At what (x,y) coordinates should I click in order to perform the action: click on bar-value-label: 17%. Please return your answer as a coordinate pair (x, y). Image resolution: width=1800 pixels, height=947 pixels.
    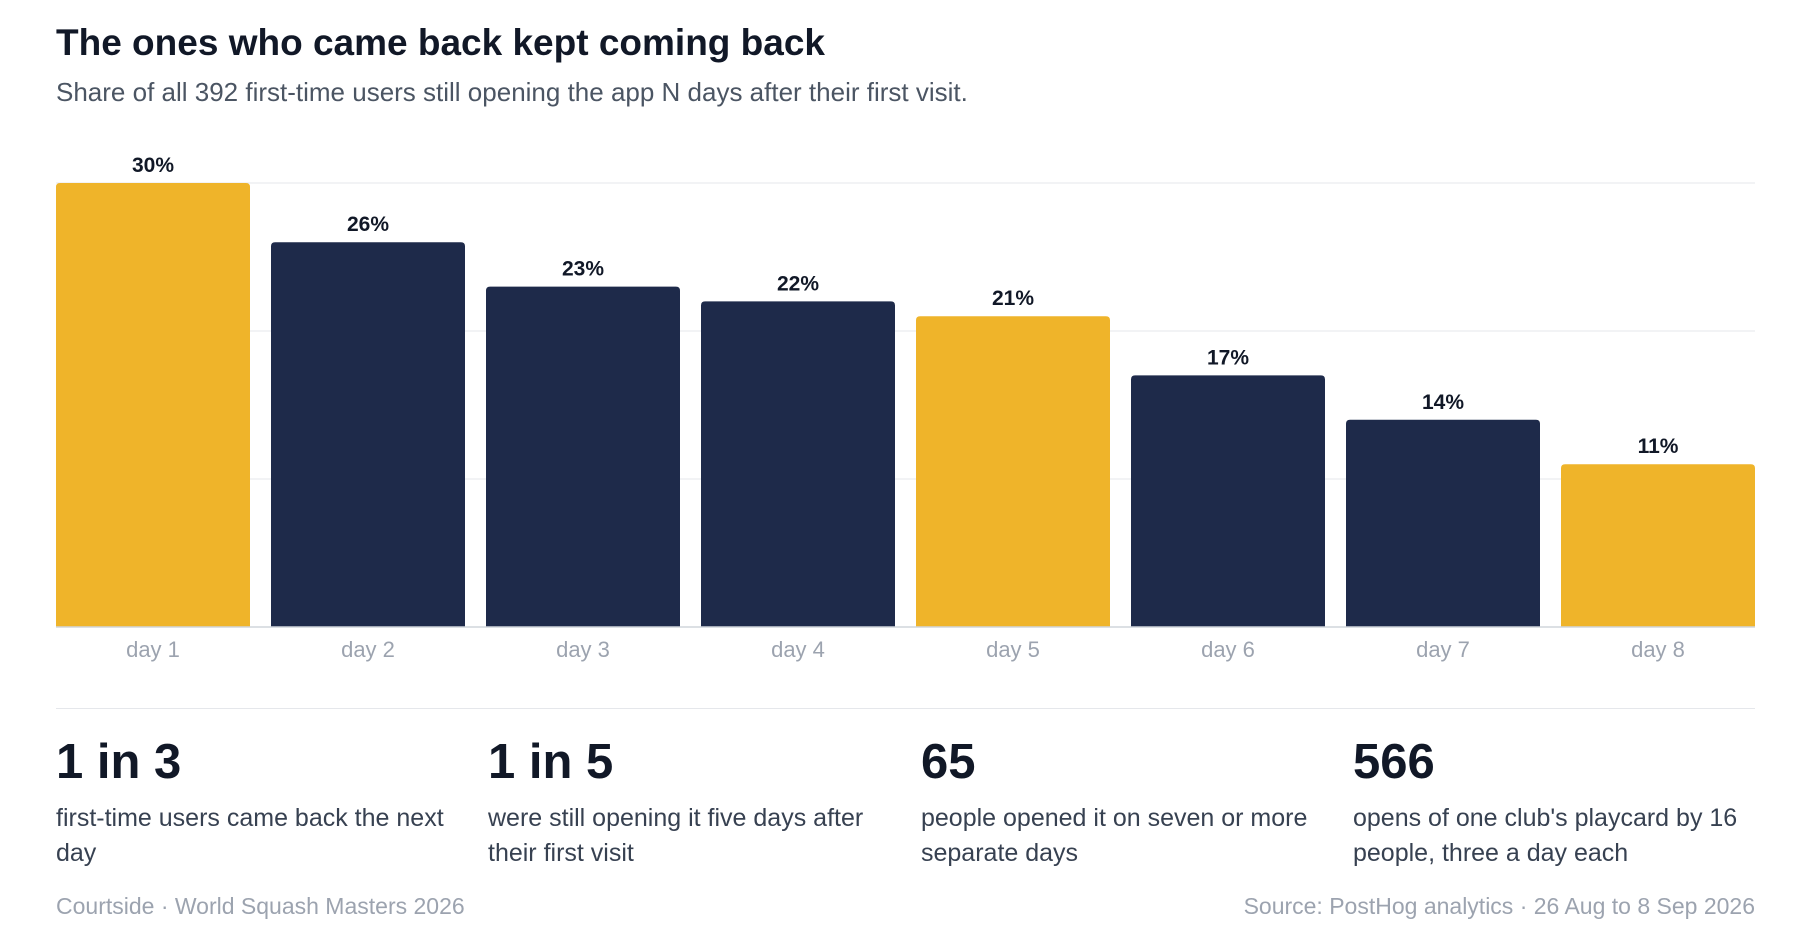
    Looking at the image, I should click on (1228, 357).